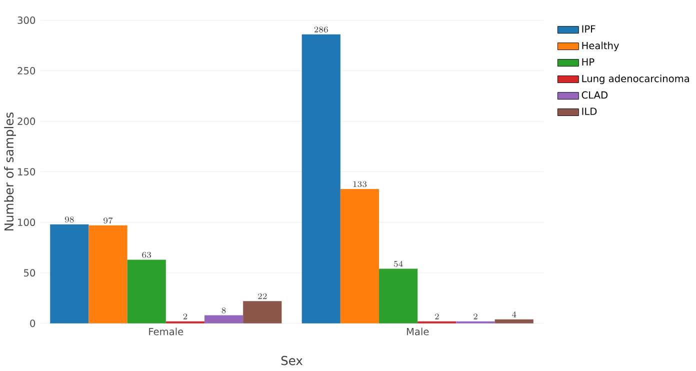 The width and height of the screenshot is (696, 371). What do you see at coordinates (27, 172) in the screenshot?
I see `y-tick-label: 150` at bounding box center [27, 172].